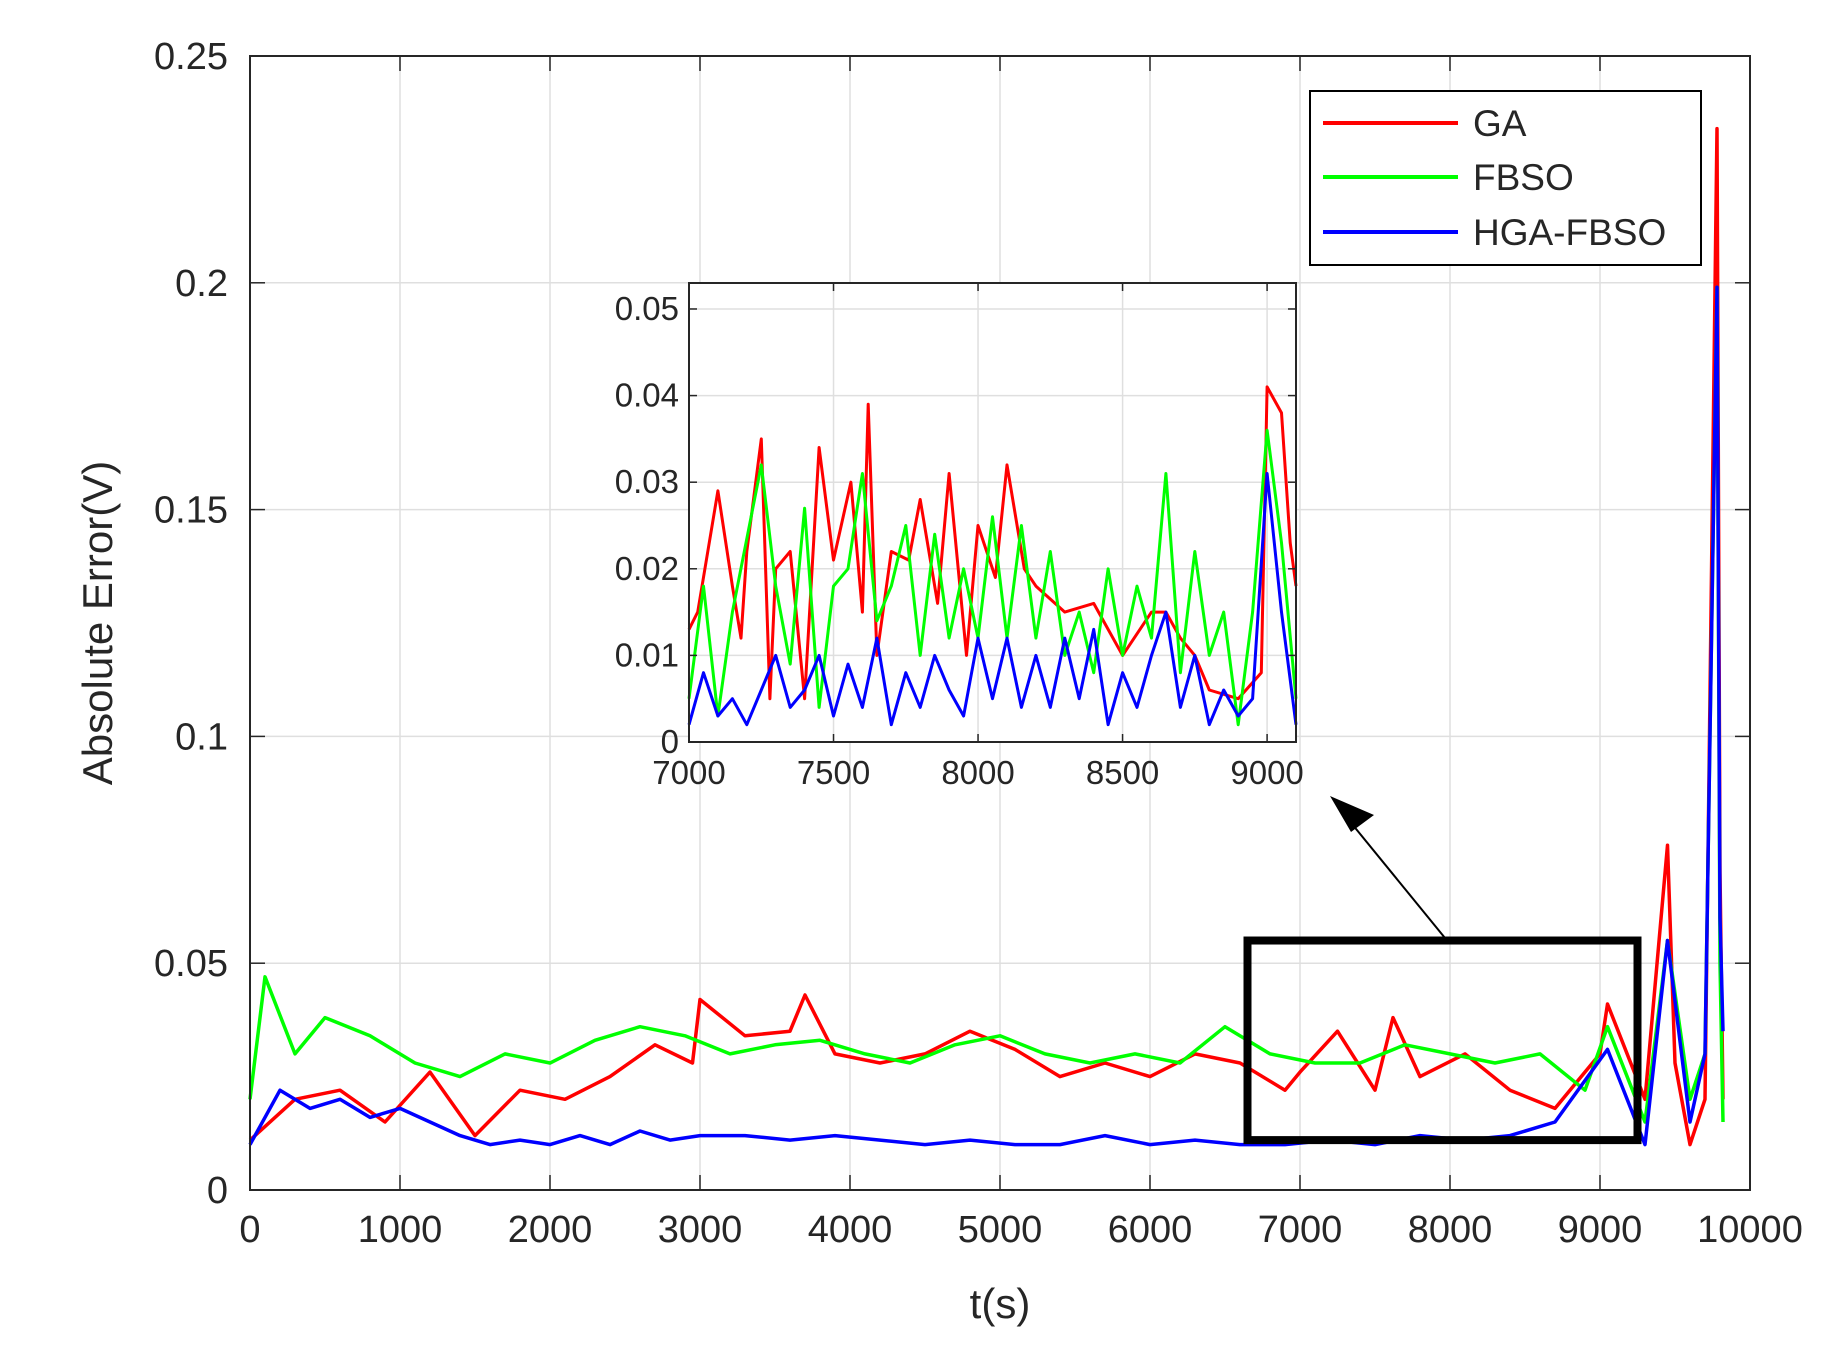 The width and height of the screenshot is (1832, 1352). What do you see at coordinates (647, 308) in the screenshot?
I see `inset-ytick-label: 0.05` at bounding box center [647, 308].